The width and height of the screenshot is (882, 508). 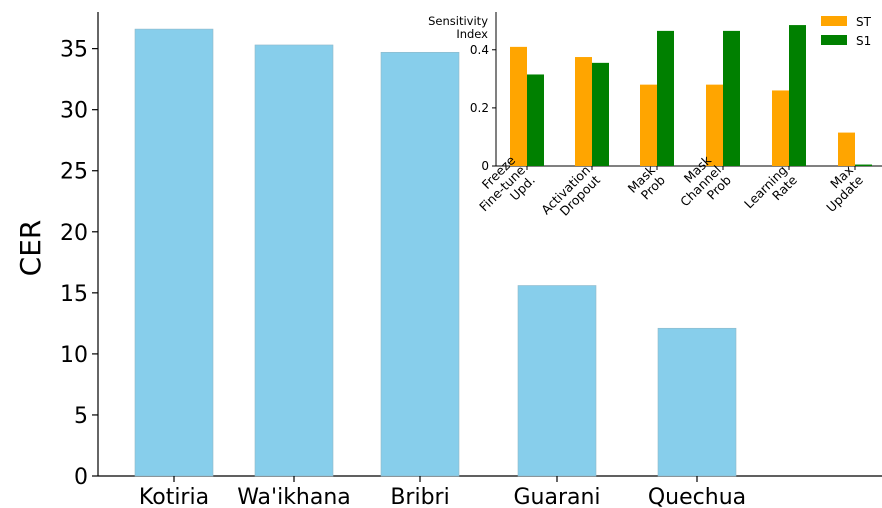 What do you see at coordinates (697, 496) in the screenshot?
I see `x-tick-label: Quechua` at bounding box center [697, 496].